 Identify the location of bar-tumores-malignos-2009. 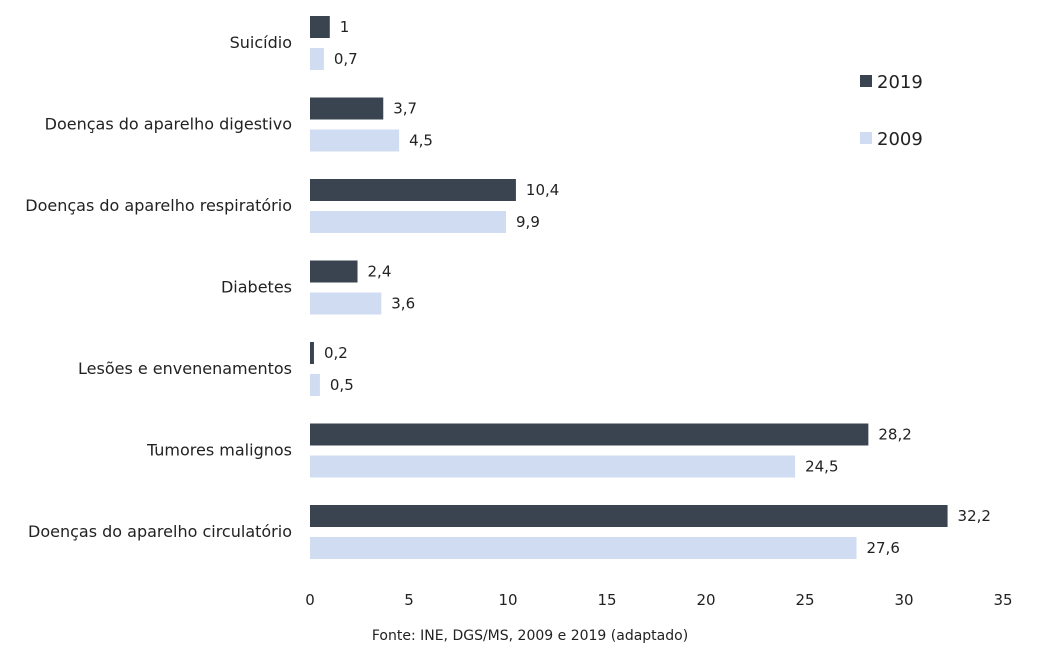
(553, 466).